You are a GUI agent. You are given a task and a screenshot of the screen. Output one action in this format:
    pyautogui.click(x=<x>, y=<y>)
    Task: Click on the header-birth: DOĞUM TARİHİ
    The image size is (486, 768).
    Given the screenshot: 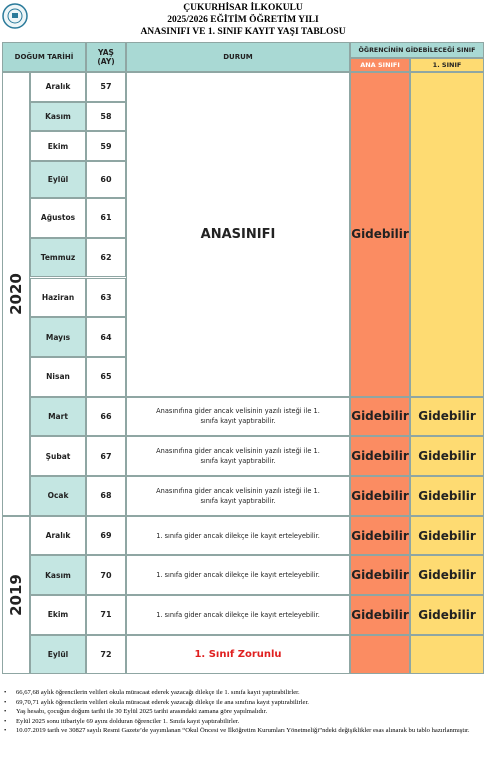 What is the action you would take?
    pyautogui.click(x=44, y=57)
    